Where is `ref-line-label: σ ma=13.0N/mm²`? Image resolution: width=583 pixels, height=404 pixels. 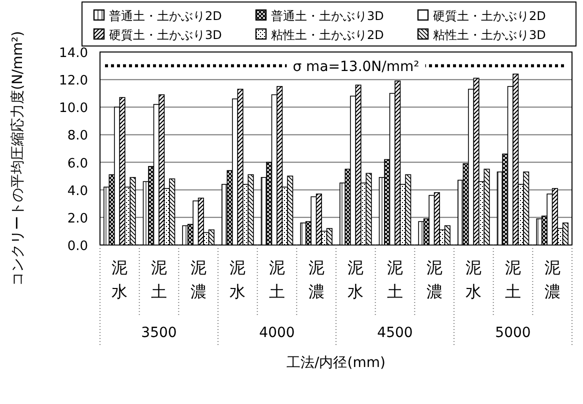
ref-line-label: σ ma=13.0N/mm² is located at coordinates (356, 66).